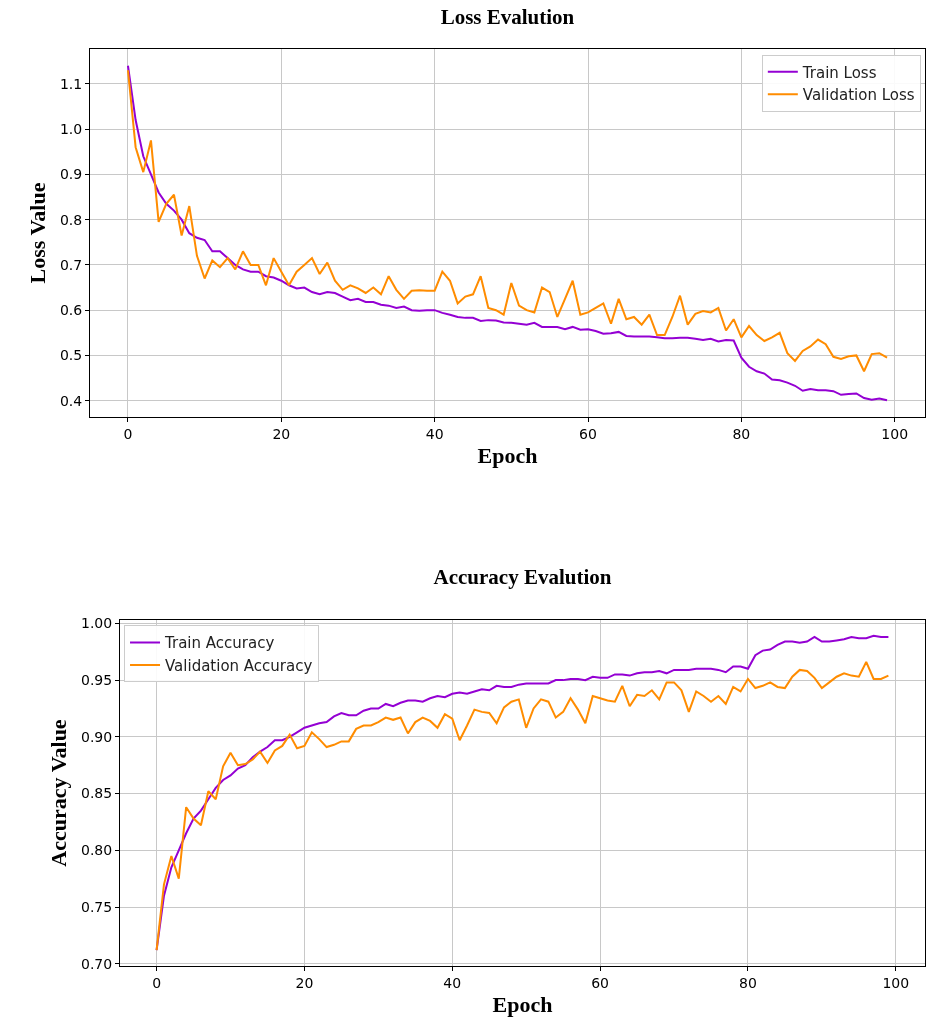 This screenshot has width=926, height=1029. I want to click on legend-label: Train Loss, so click(839, 72).